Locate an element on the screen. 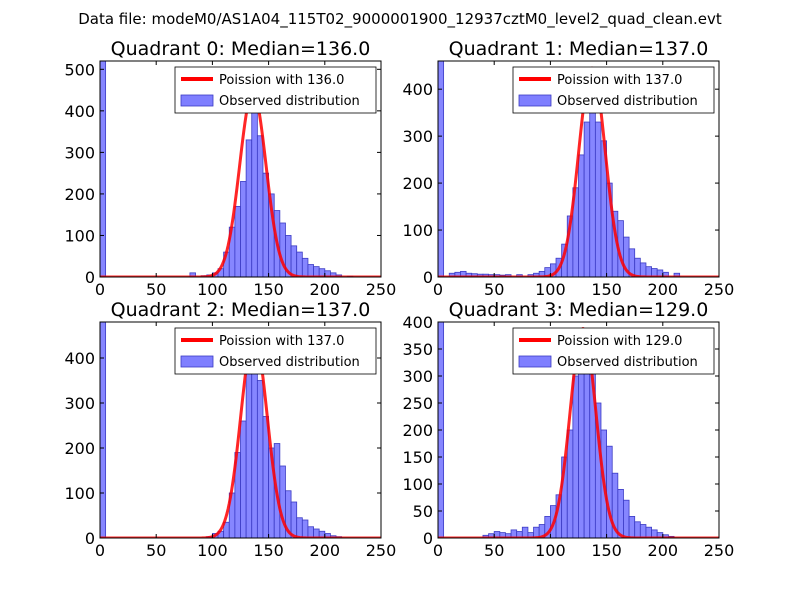 This screenshot has width=800, height=600. quadrant-2-plot-area is located at coordinates (240, 430).